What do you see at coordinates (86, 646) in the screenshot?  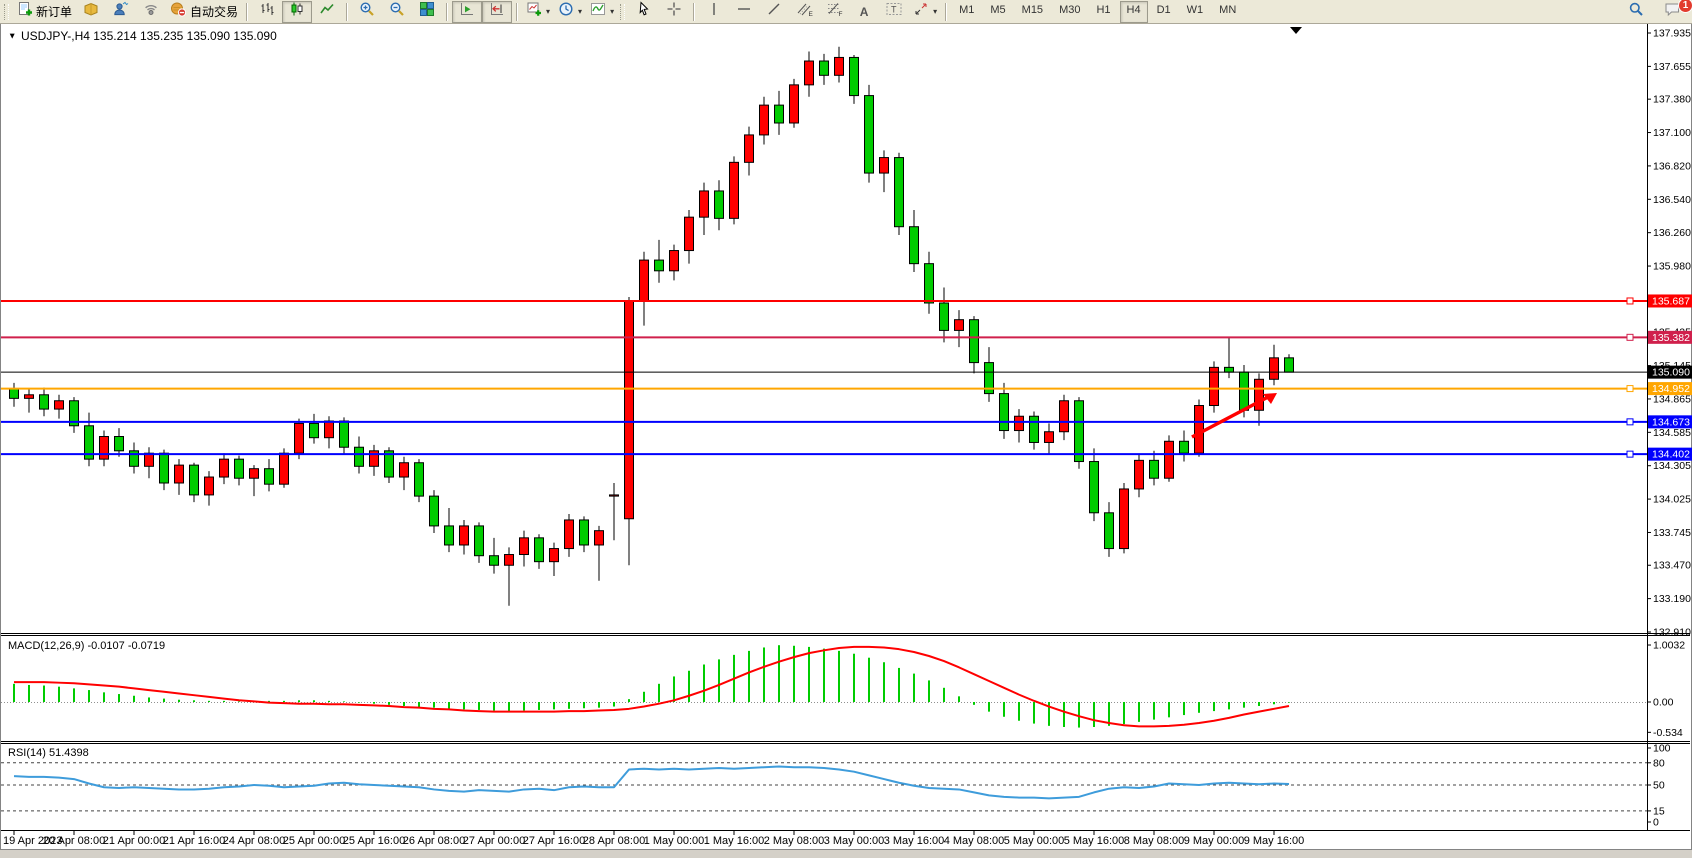 I see `macd-label: MACD(12,26,9) -0.0107 -0.0719` at bounding box center [86, 646].